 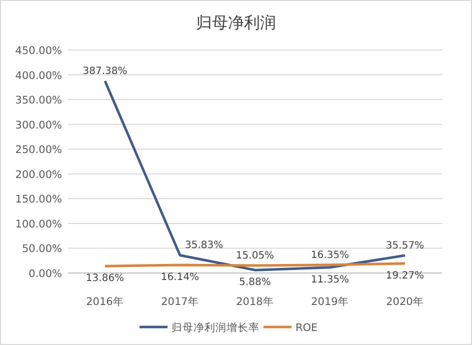 I want to click on y-tick-label: 300.00%, so click(x=38, y=125).